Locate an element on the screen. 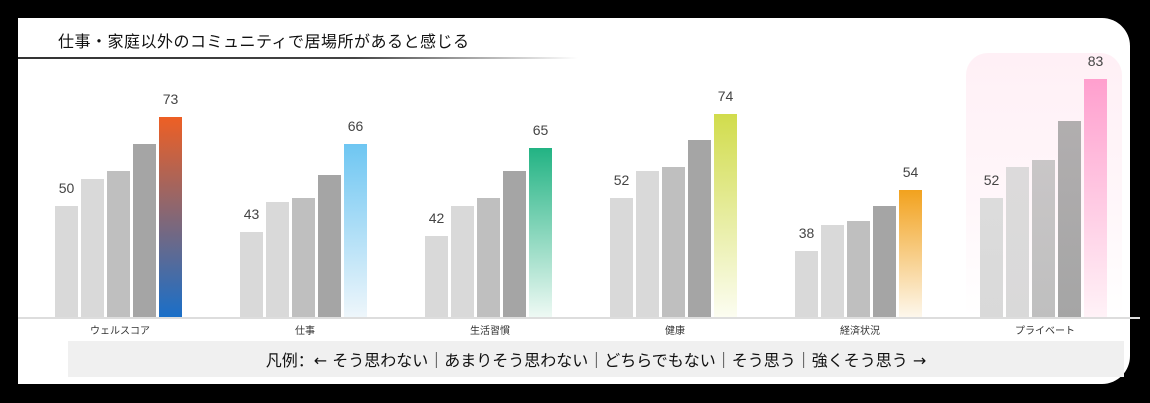  title-underline is located at coordinates (298, 58).